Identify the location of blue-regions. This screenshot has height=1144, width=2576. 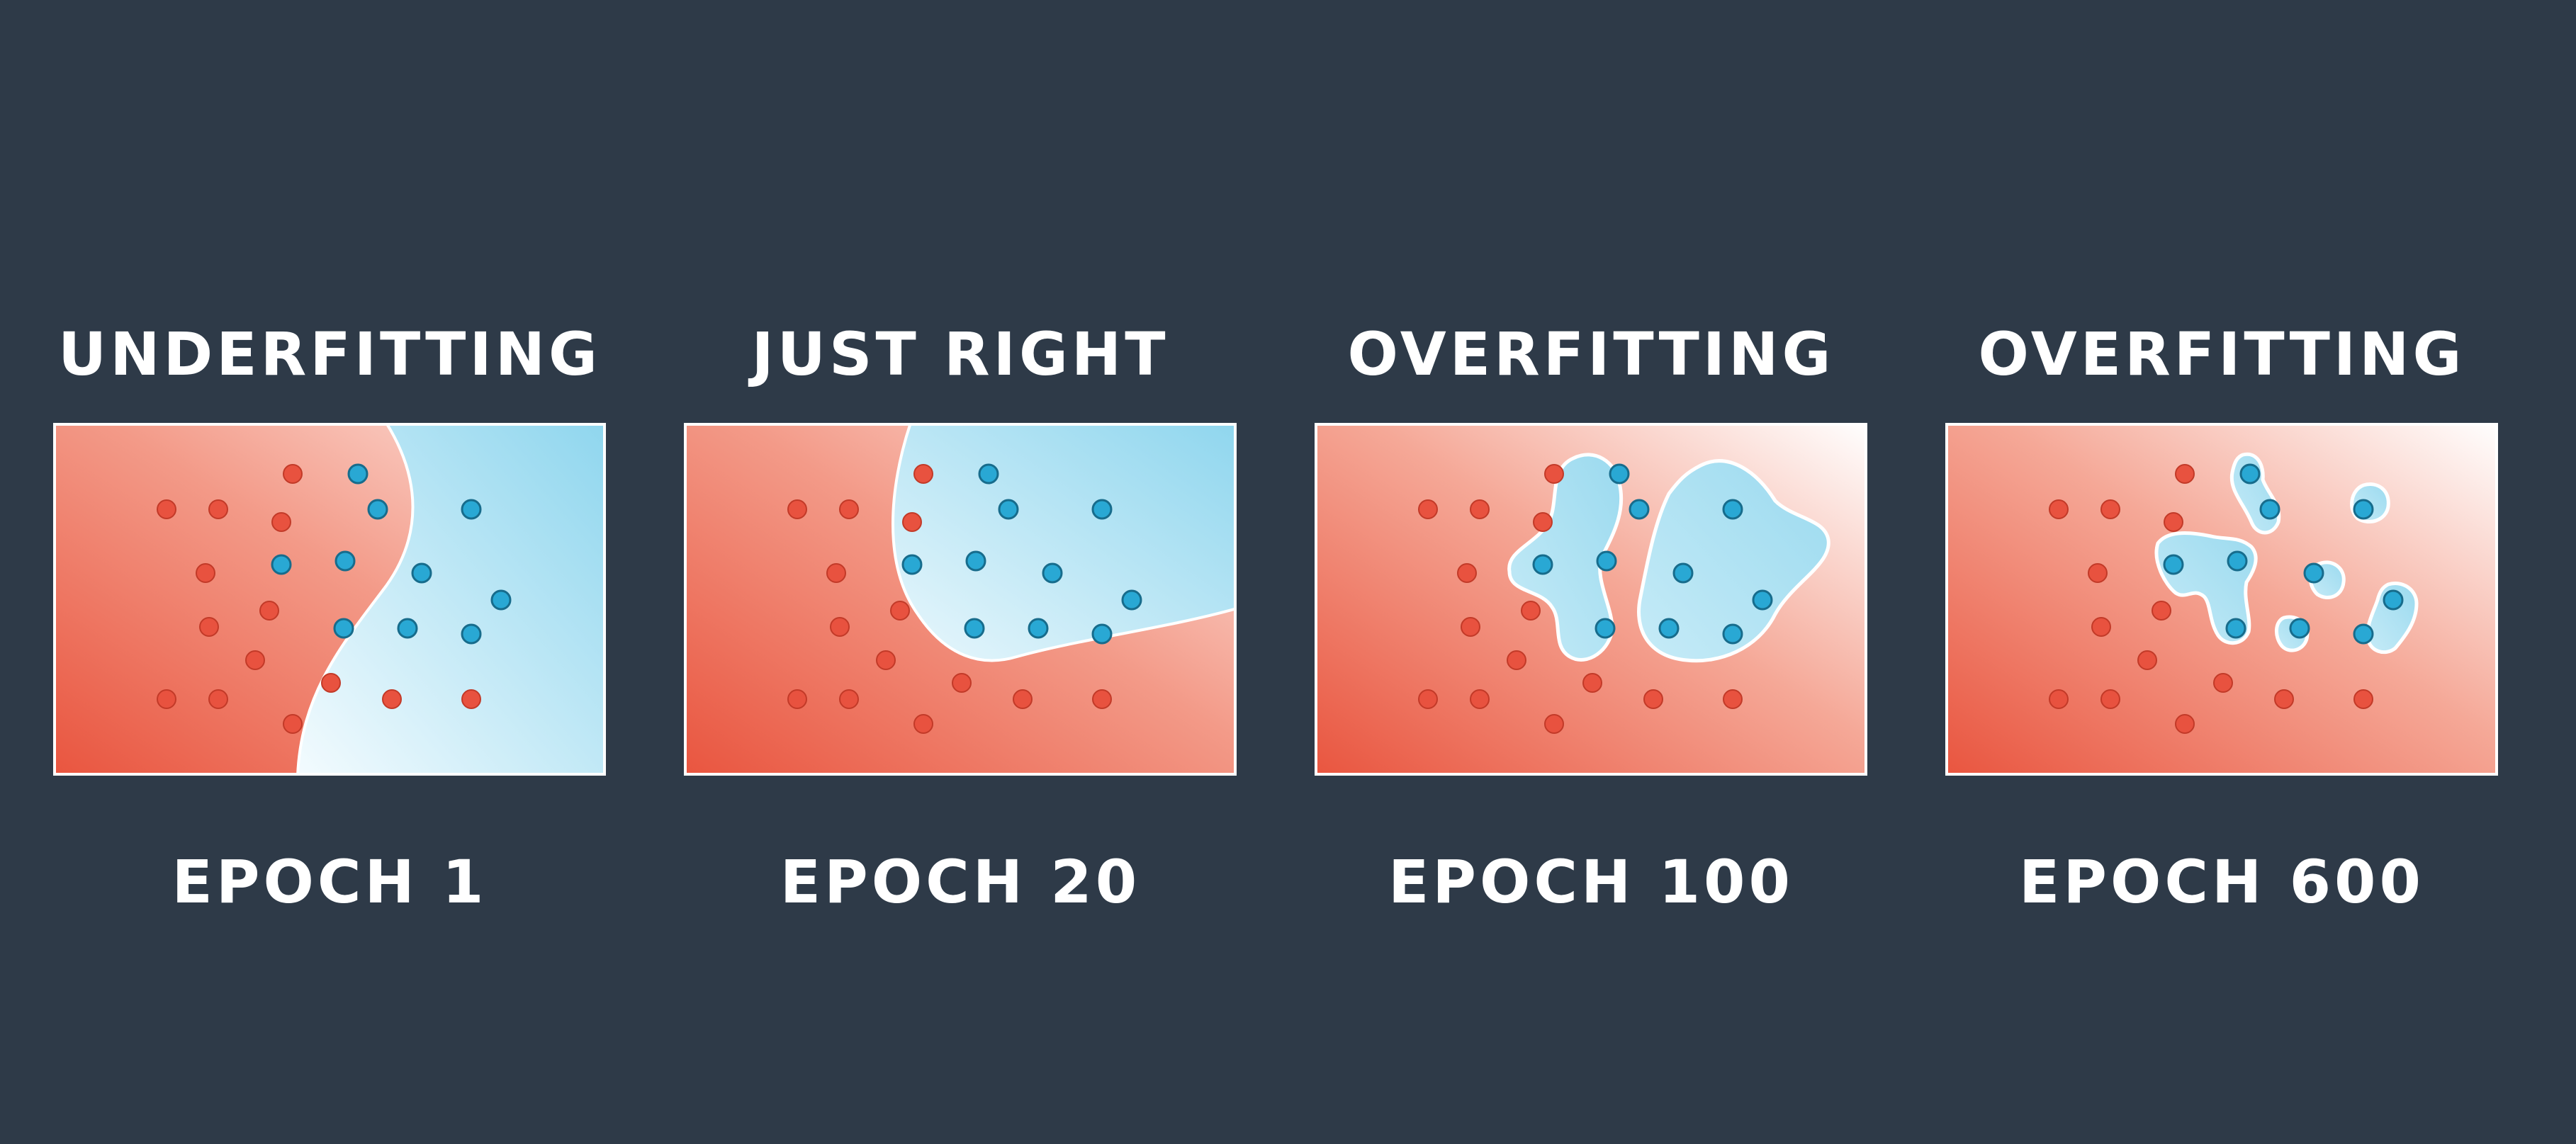
(1669, 558).